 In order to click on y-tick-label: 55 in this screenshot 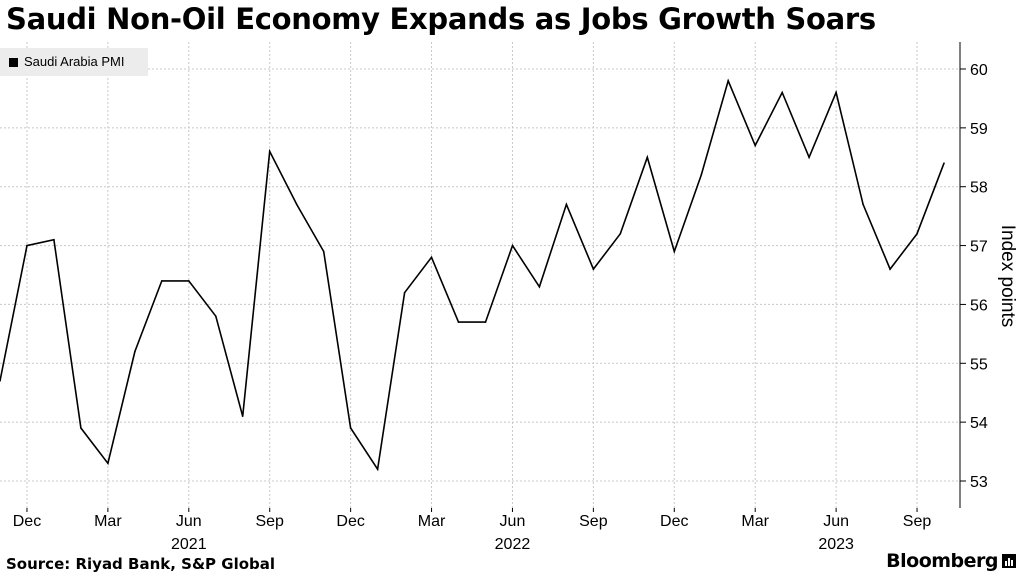, I will do `click(979, 364)`.